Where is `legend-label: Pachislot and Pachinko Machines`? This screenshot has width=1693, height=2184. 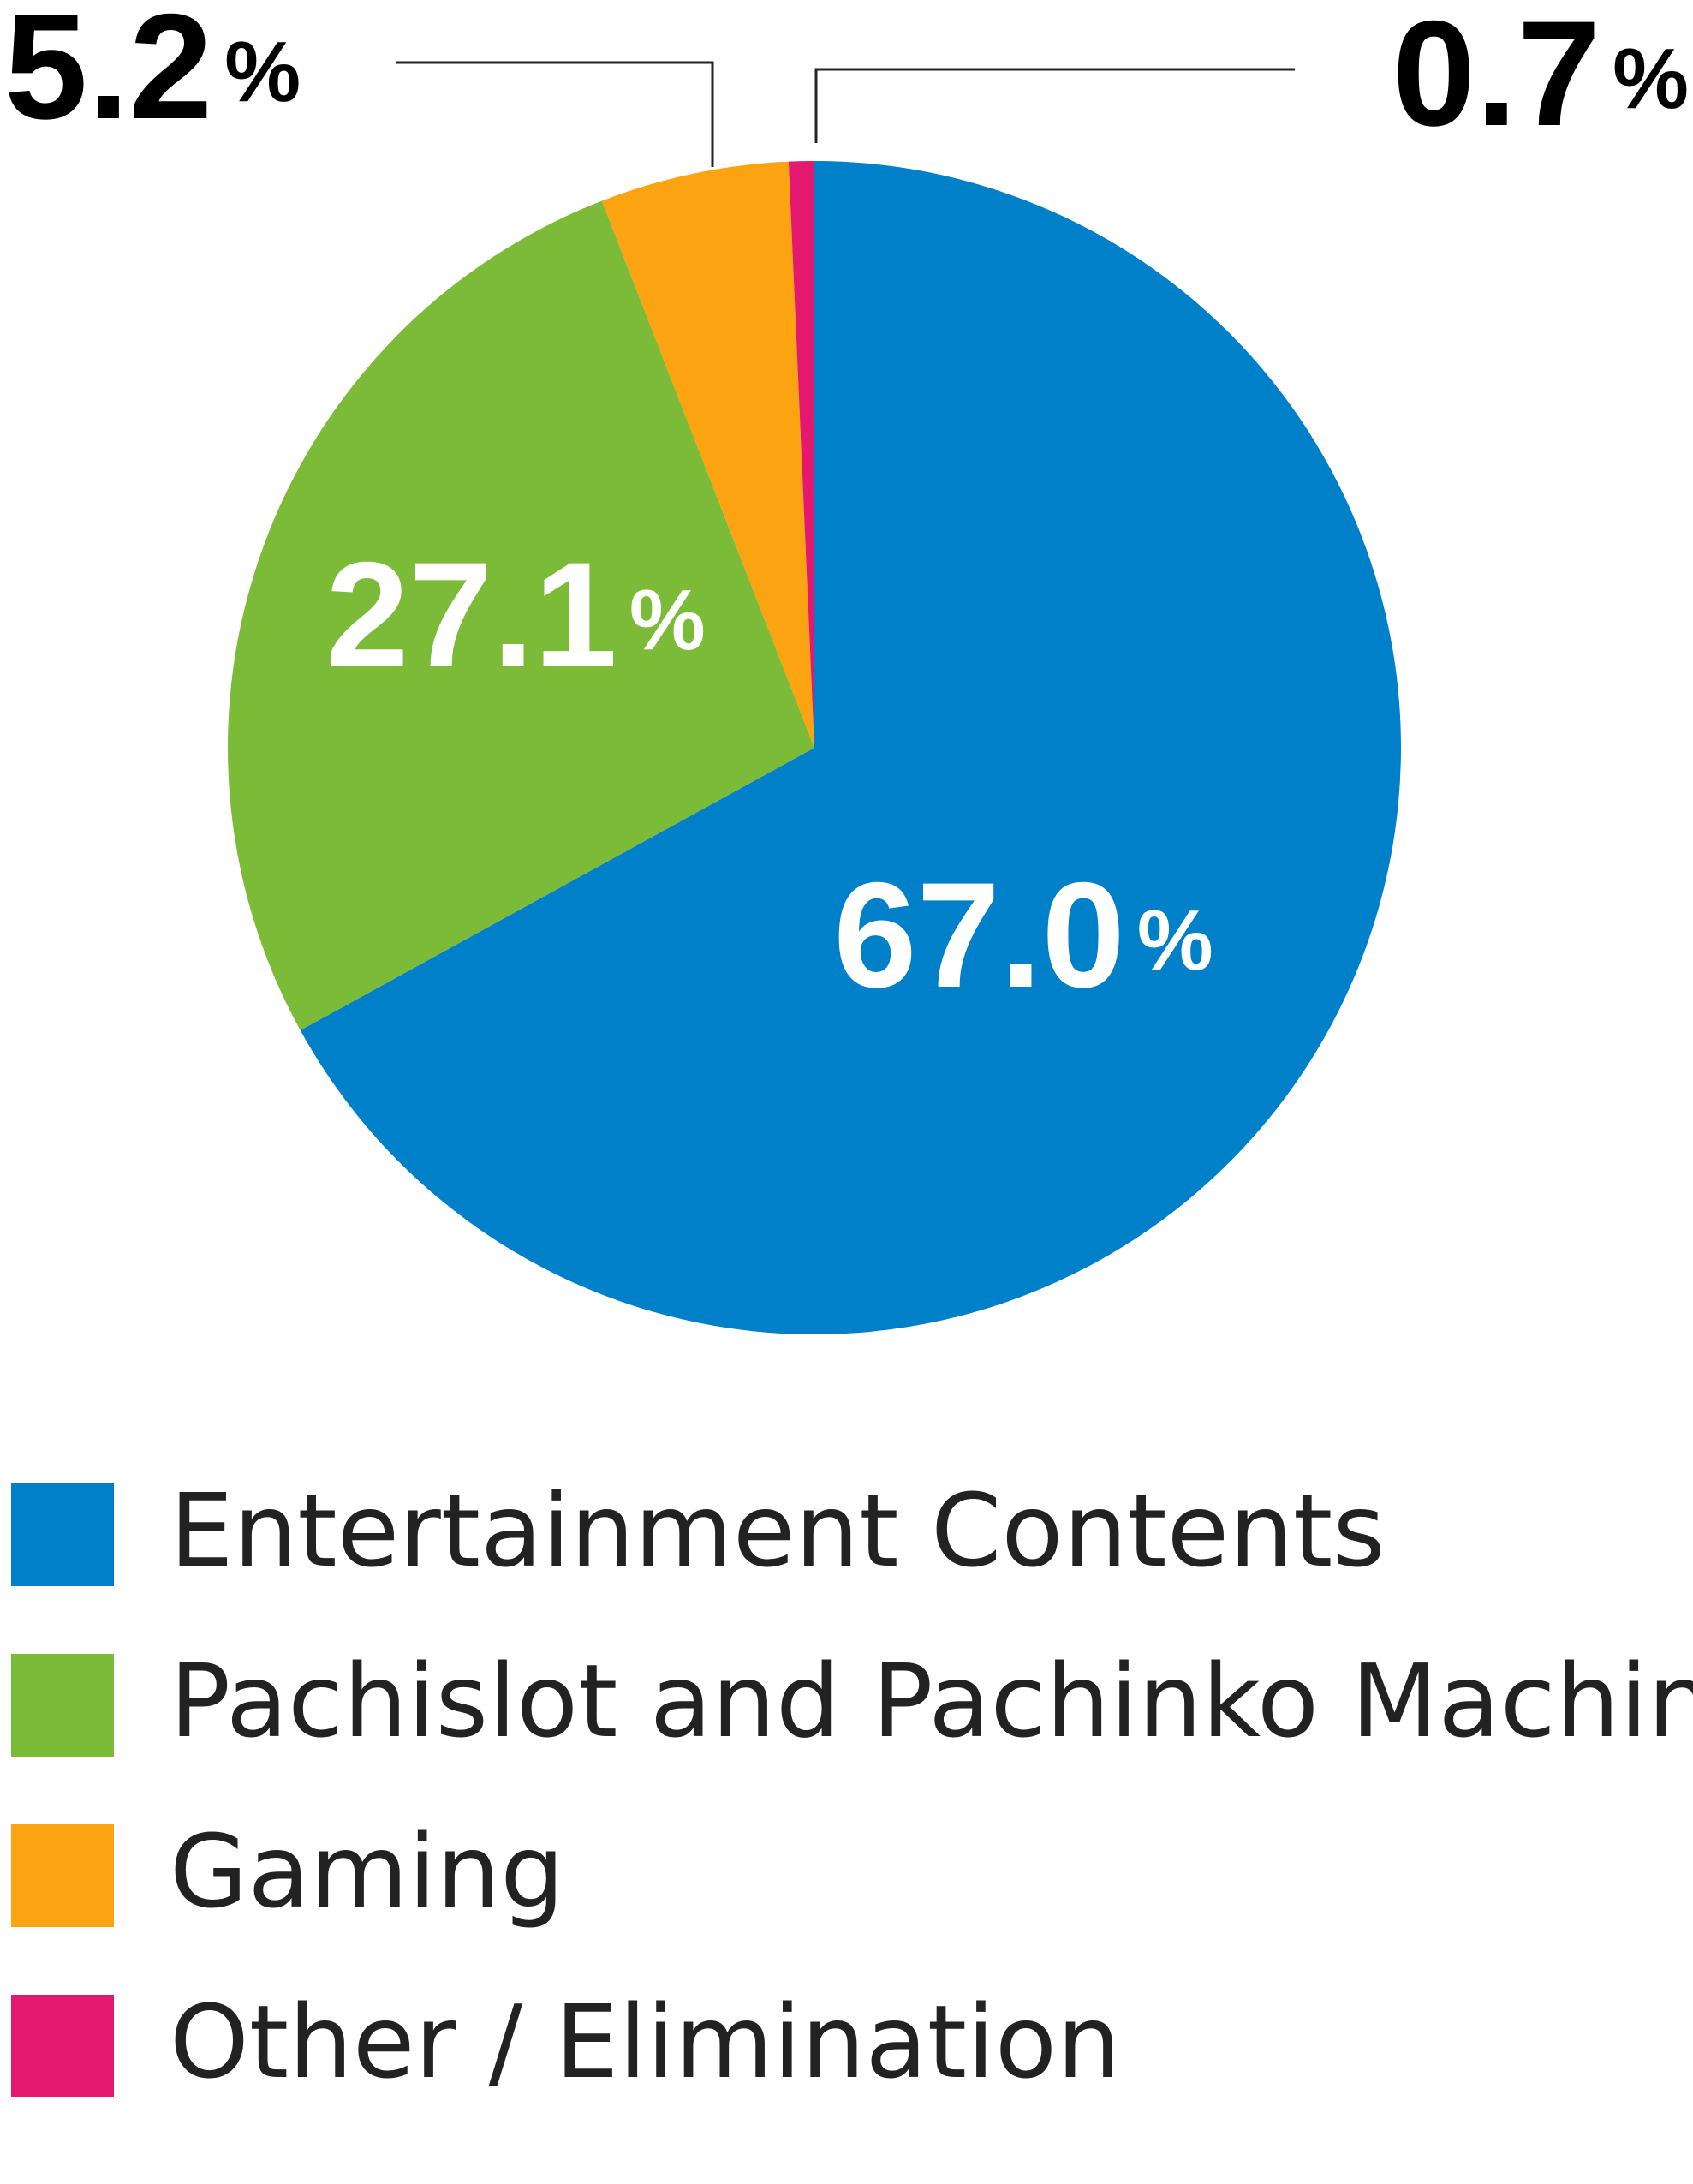 legend-label: Pachislot and Pachinko Machines is located at coordinates (931, 1701).